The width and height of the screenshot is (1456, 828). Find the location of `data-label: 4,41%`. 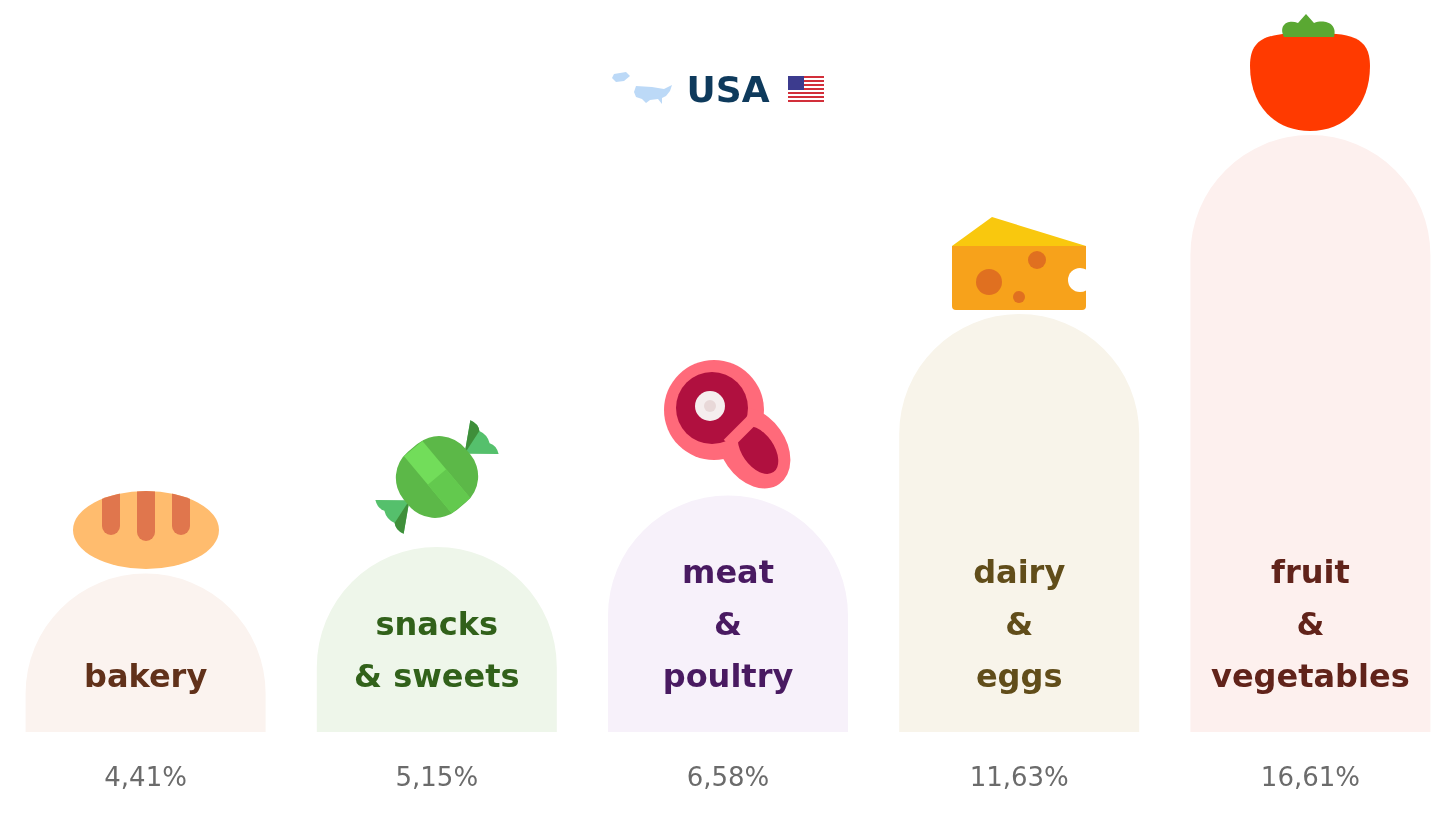

data-label: 4,41% is located at coordinates (145, 777).